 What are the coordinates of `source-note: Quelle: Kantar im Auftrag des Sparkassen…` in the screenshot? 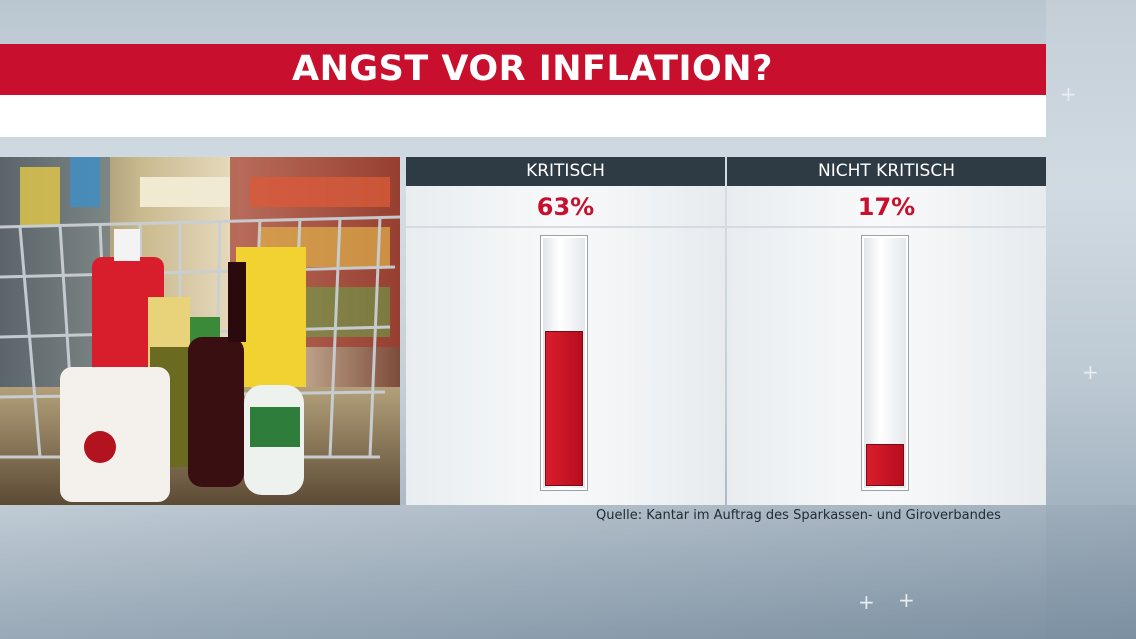 It's located at (798, 515).